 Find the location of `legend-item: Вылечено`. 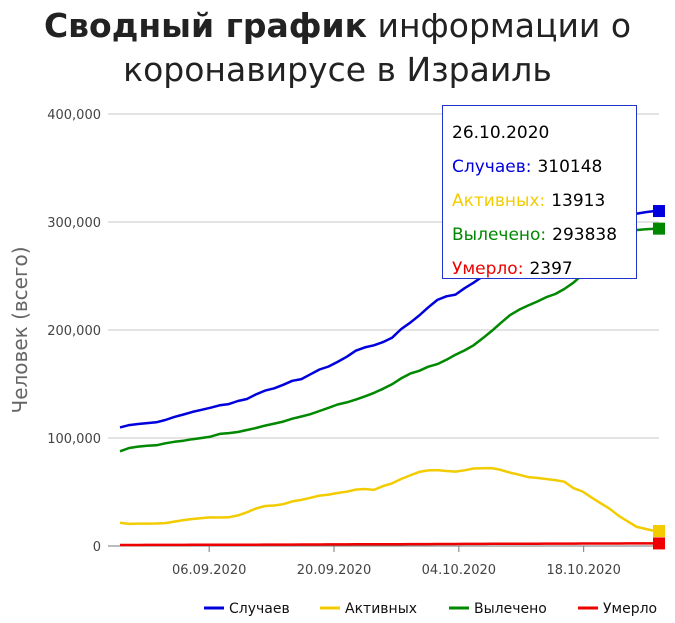

legend-item: Вылечено is located at coordinates (498, 609).